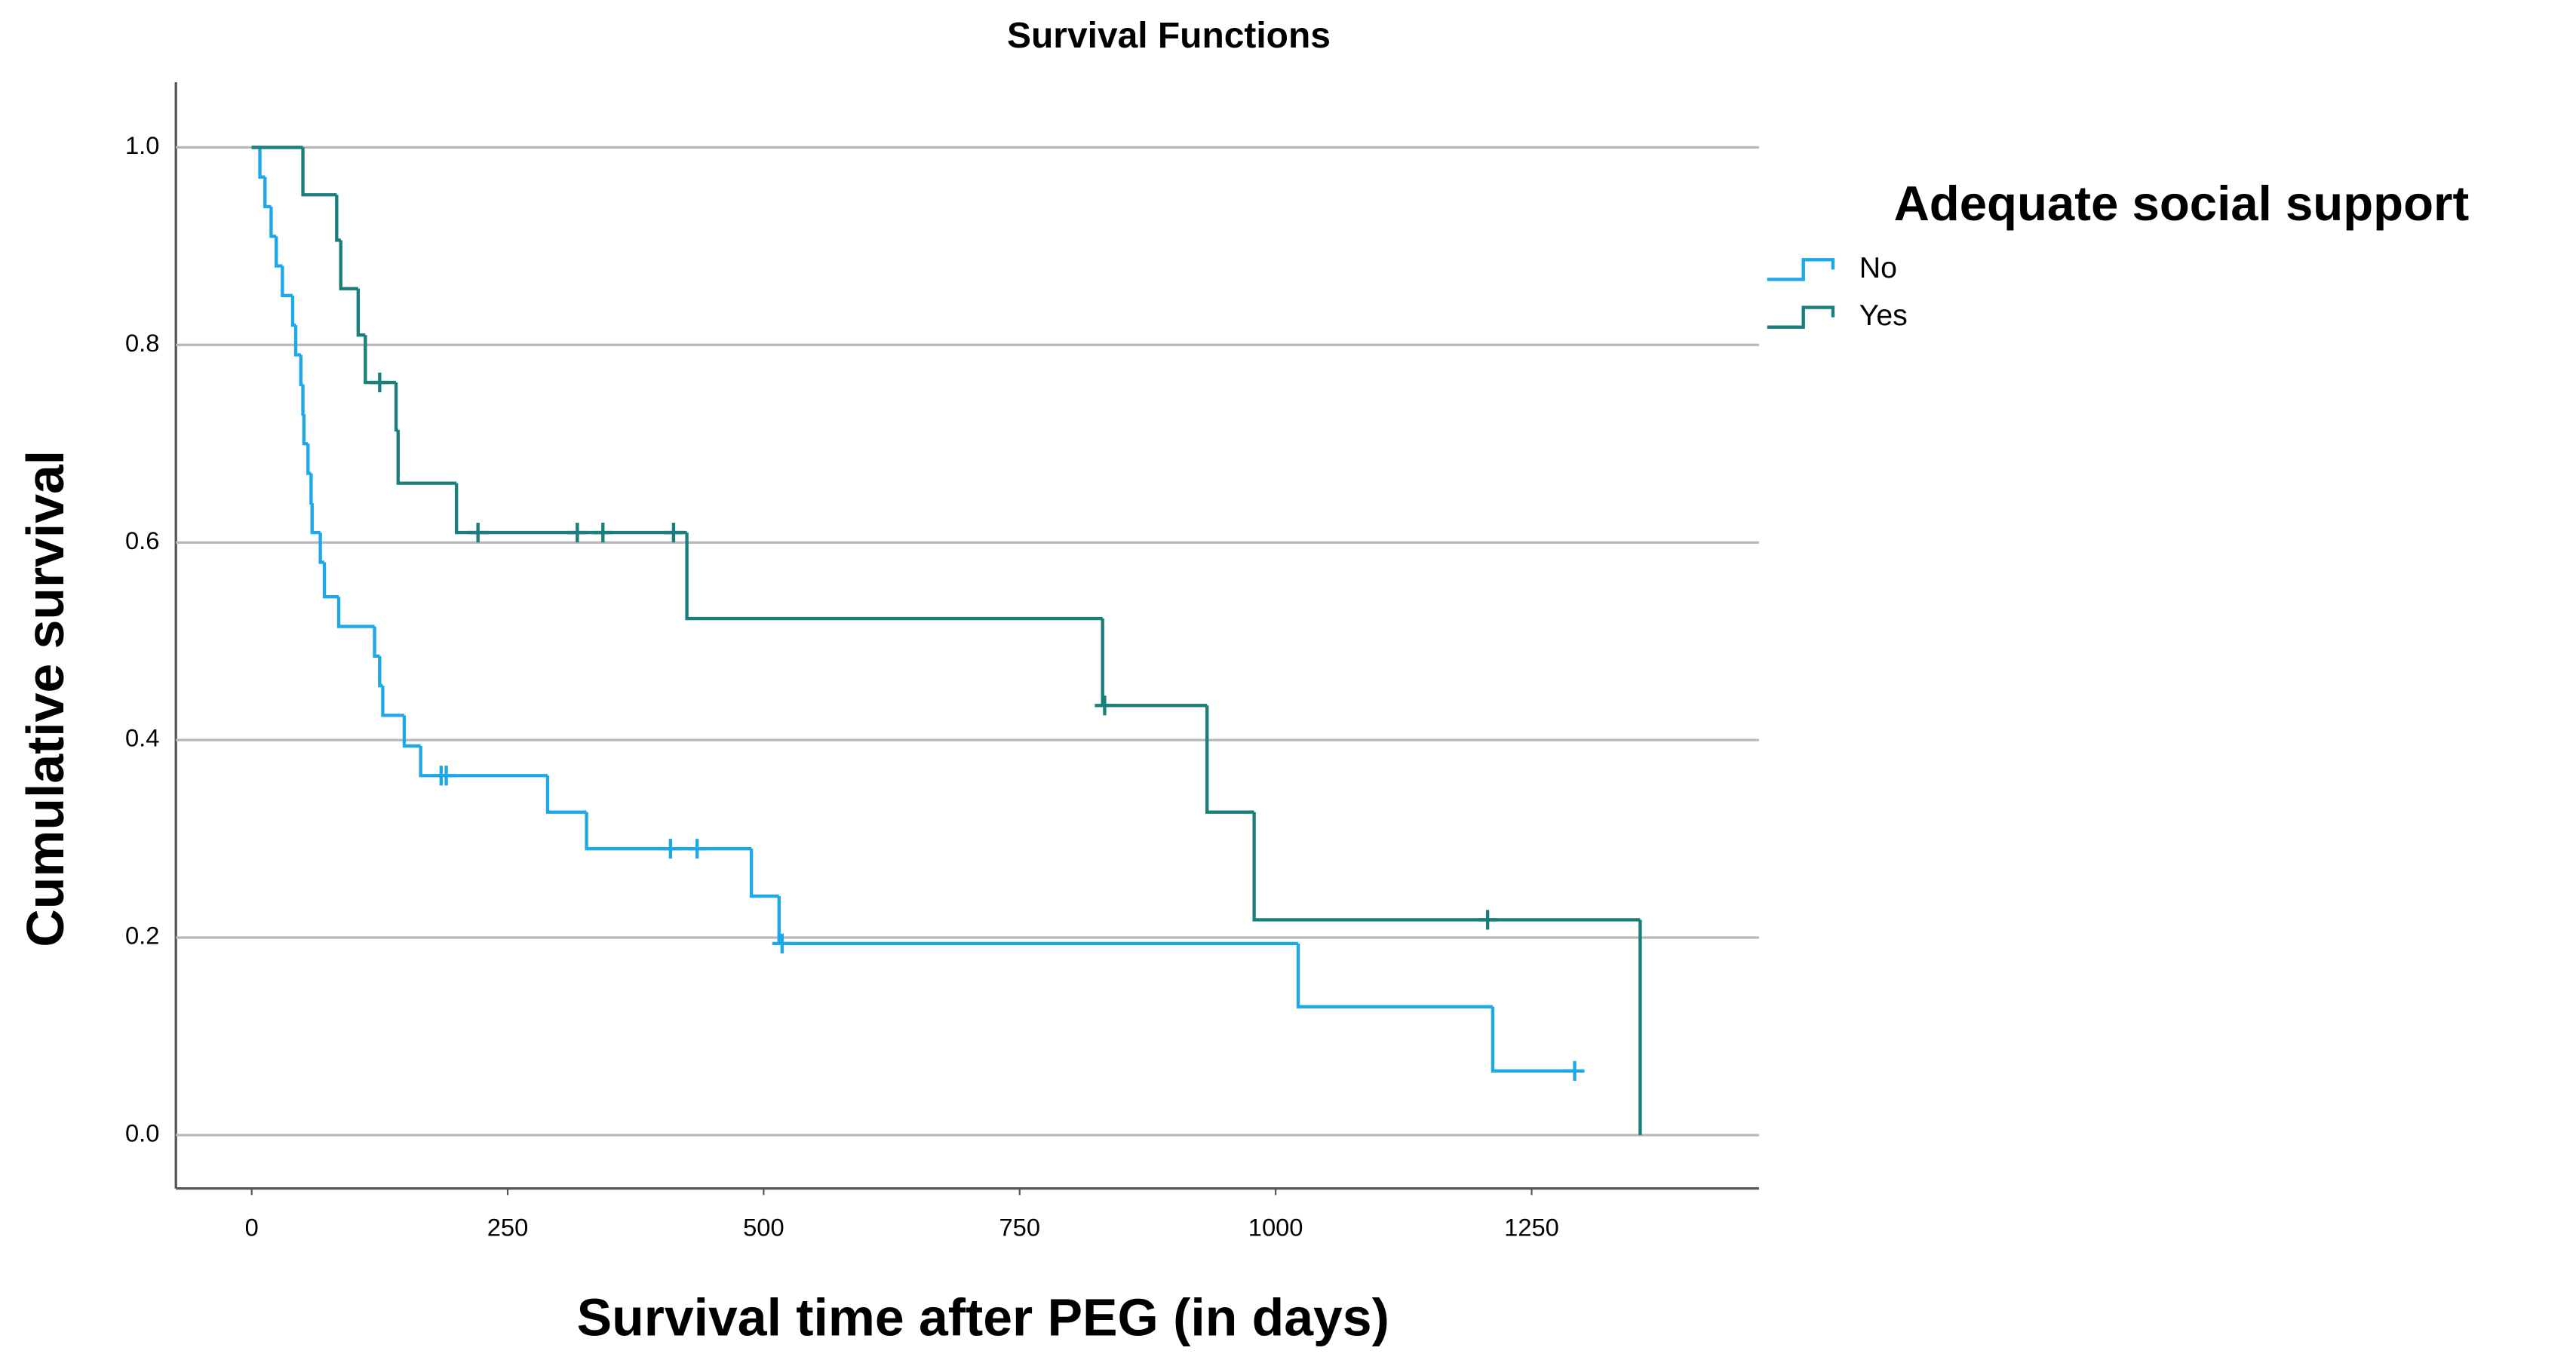  Describe the element at coordinates (142, 145) in the screenshot. I see `y-tick-label: 1.0` at that location.